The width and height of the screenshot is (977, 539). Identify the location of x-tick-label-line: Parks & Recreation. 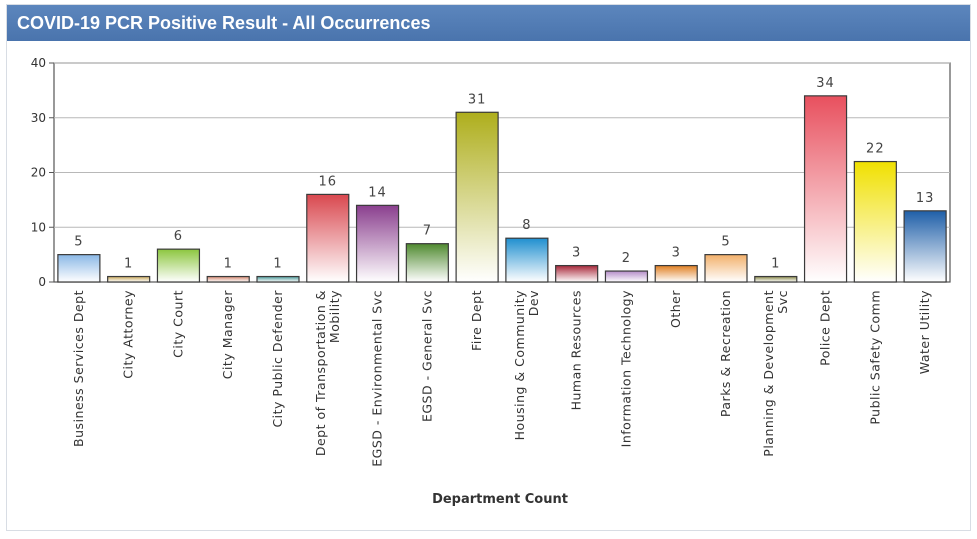
(725, 353).